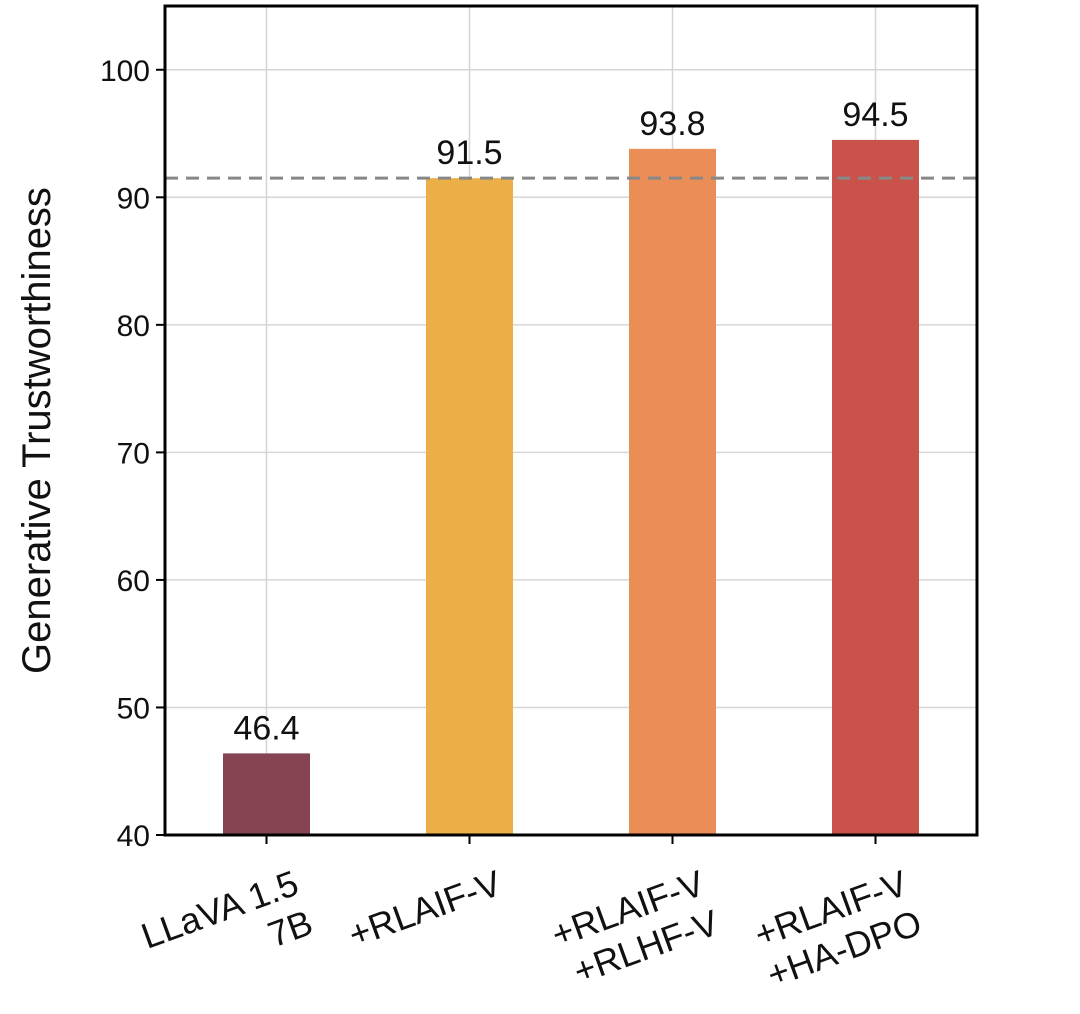  I want to click on y-tick-label: 90, so click(133, 198).